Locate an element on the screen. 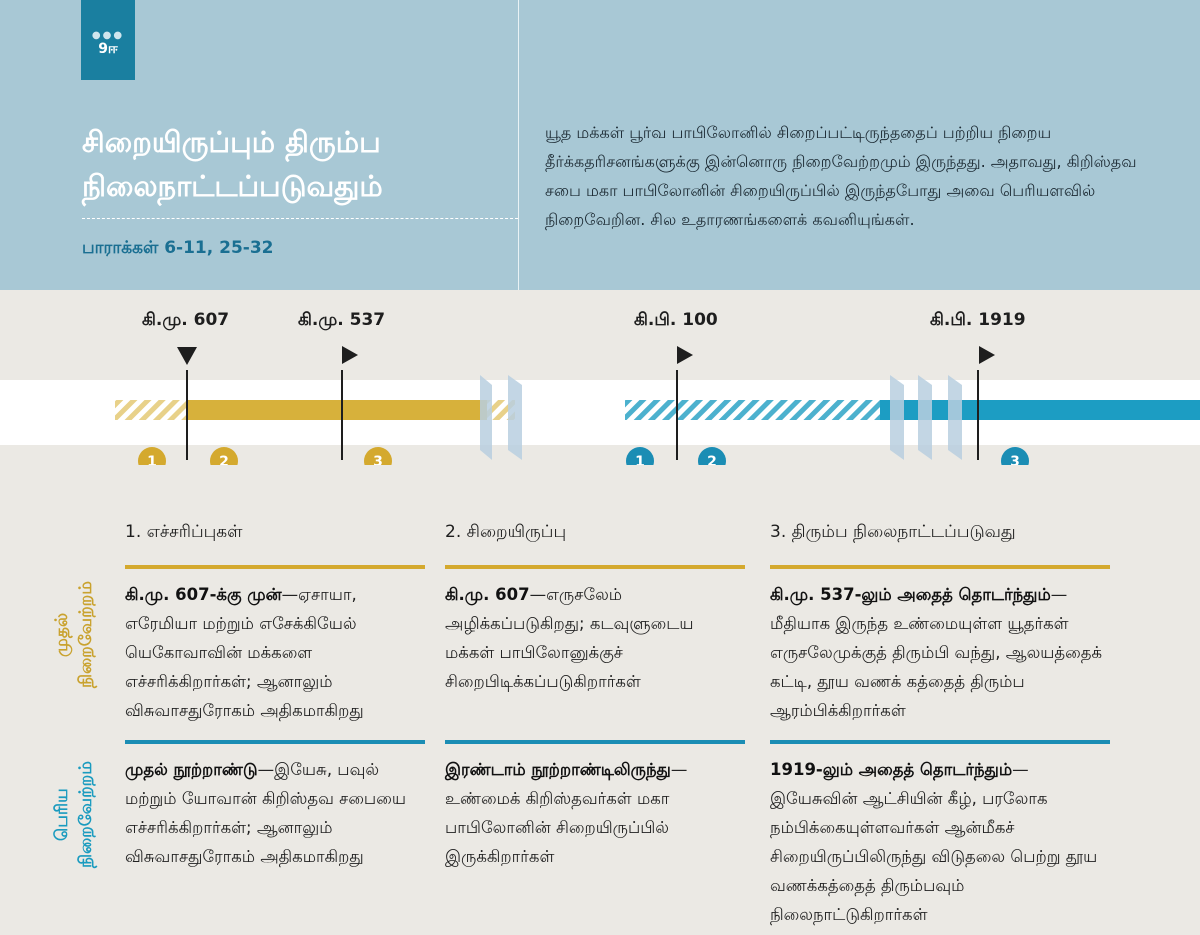 The height and width of the screenshot is (935, 1200). date: கி.மு. 607 is located at coordinates (186, 320).